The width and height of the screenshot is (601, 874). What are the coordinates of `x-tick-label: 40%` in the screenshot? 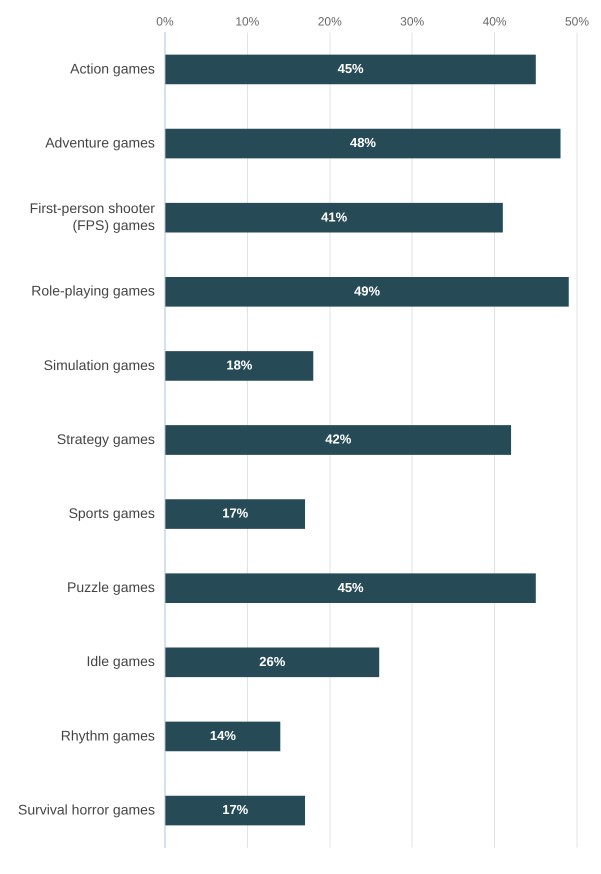 It's located at (494, 21).